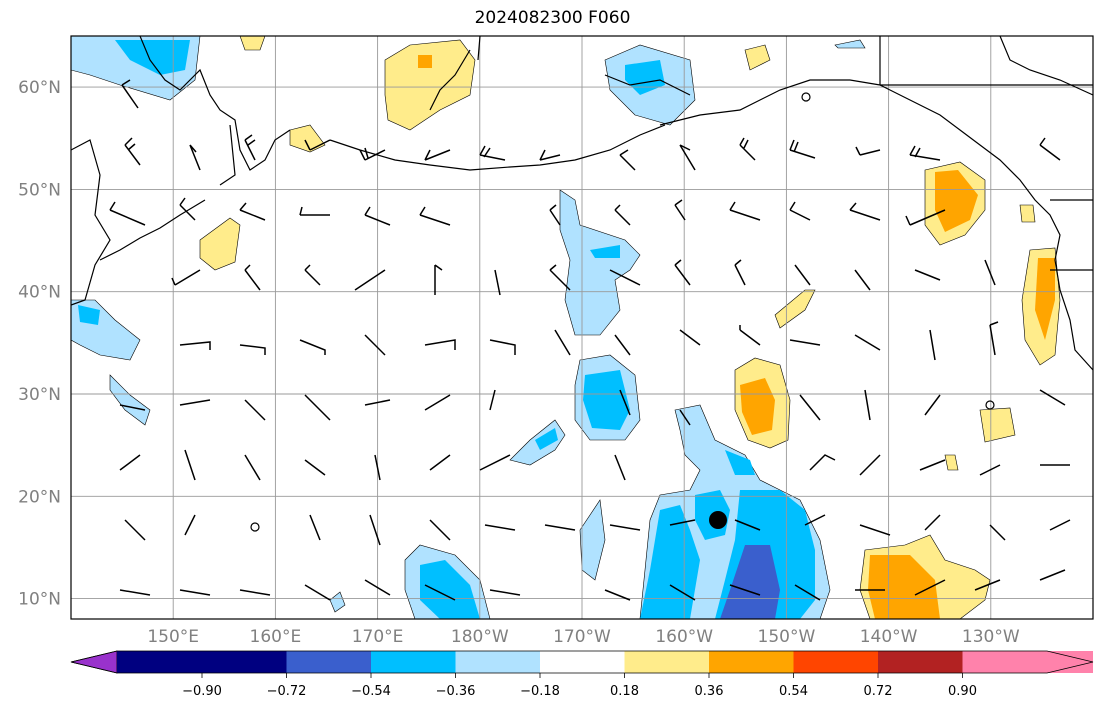 The image size is (1105, 712). I want to click on neg-region-hawaii, so click(592, 540).